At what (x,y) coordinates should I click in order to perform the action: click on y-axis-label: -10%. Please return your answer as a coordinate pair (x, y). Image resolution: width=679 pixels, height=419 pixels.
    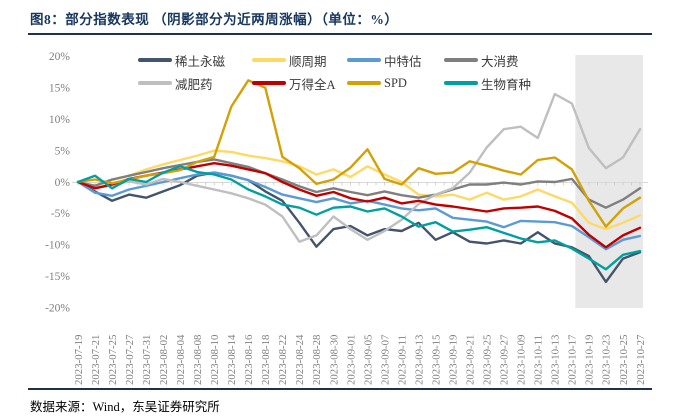
    Looking at the image, I should click on (57, 246).